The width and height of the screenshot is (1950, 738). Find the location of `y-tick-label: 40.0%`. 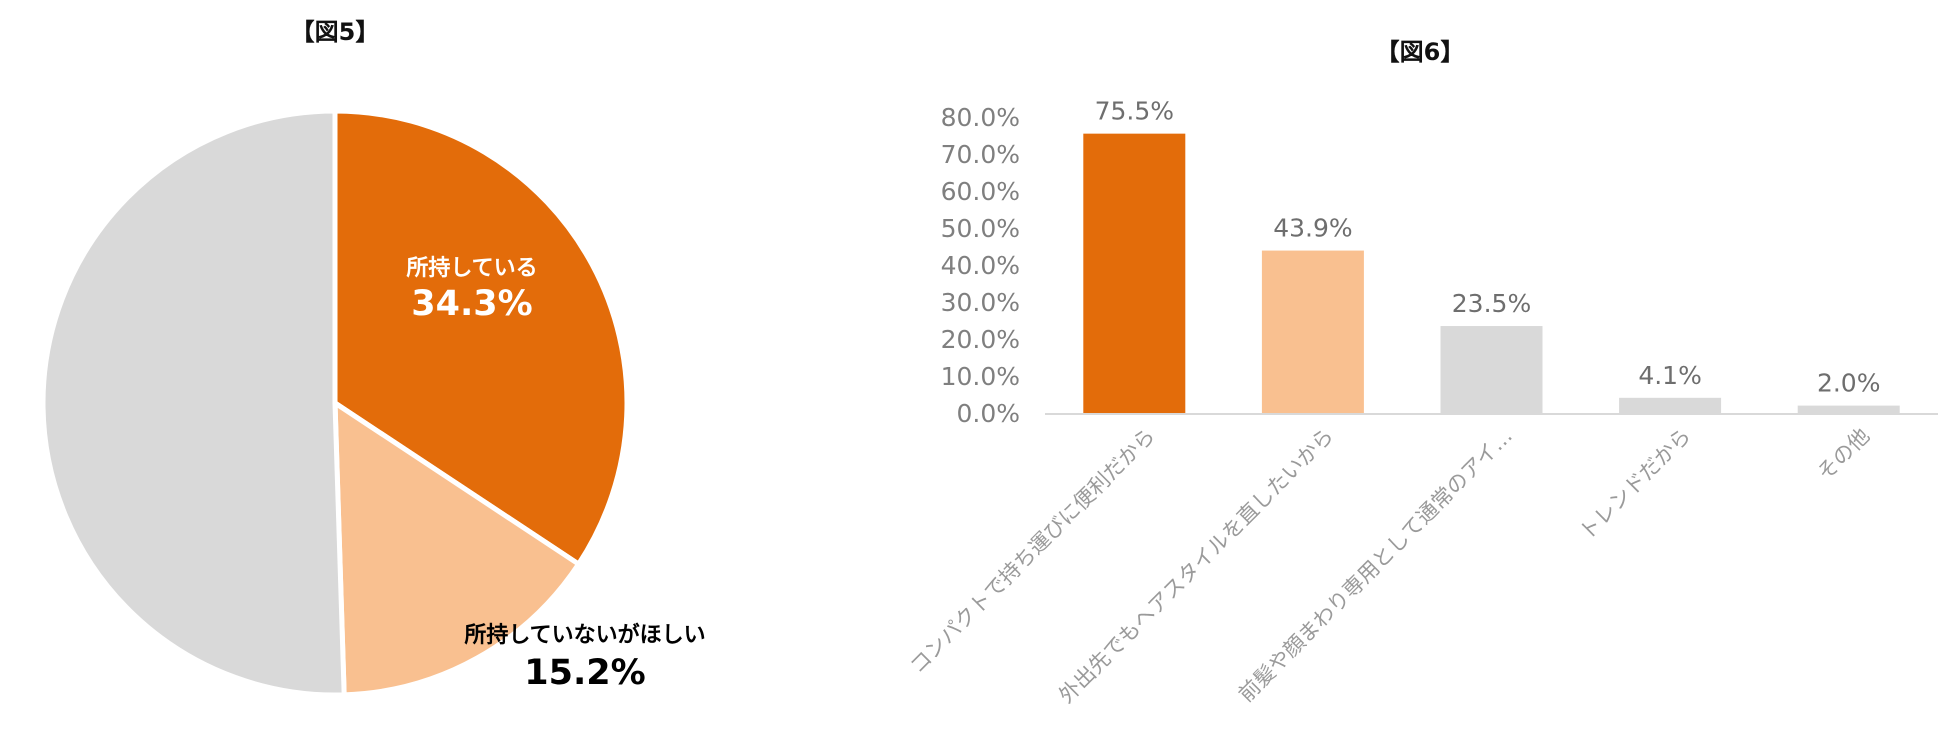

y-tick-label: 40.0% is located at coordinates (980, 265).